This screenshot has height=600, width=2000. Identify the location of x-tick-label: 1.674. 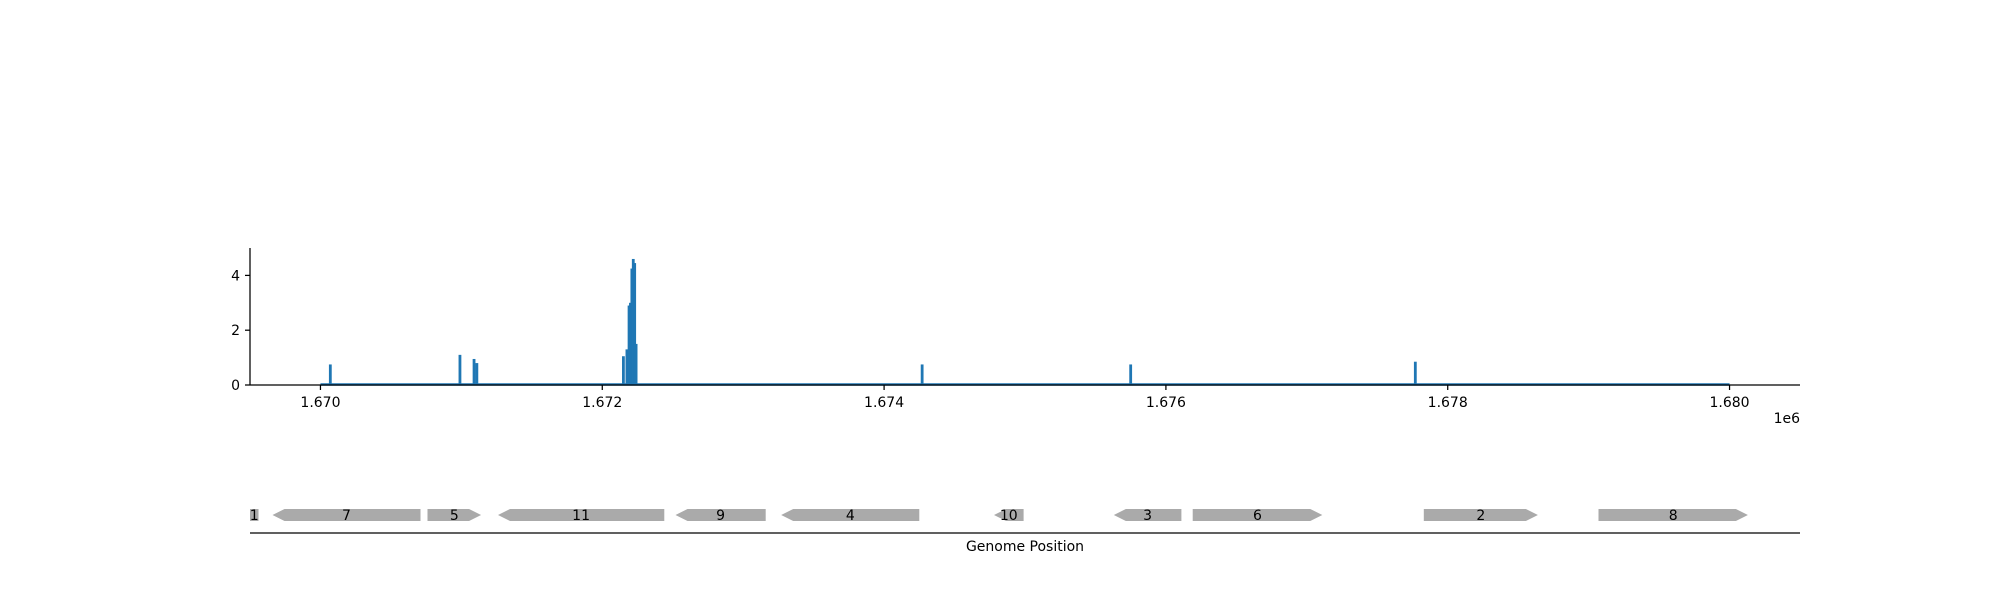
(884, 403).